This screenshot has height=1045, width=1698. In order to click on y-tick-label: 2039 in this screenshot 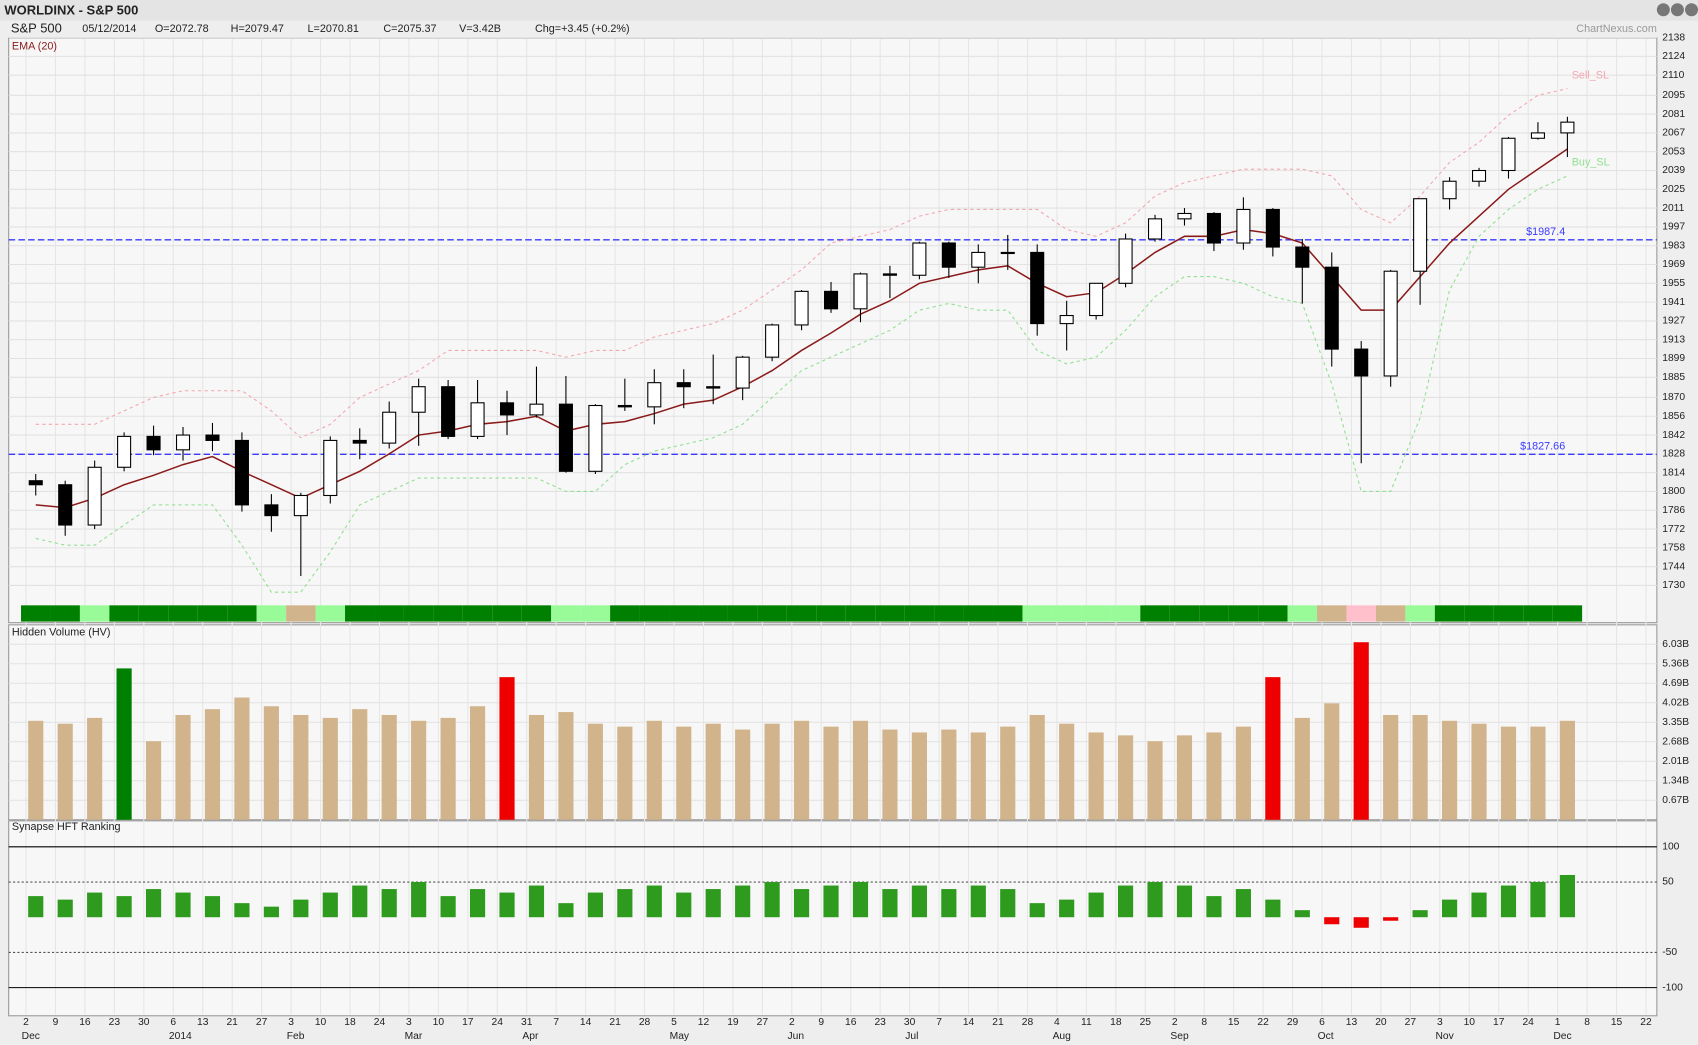, I will do `click(1673, 170)`.